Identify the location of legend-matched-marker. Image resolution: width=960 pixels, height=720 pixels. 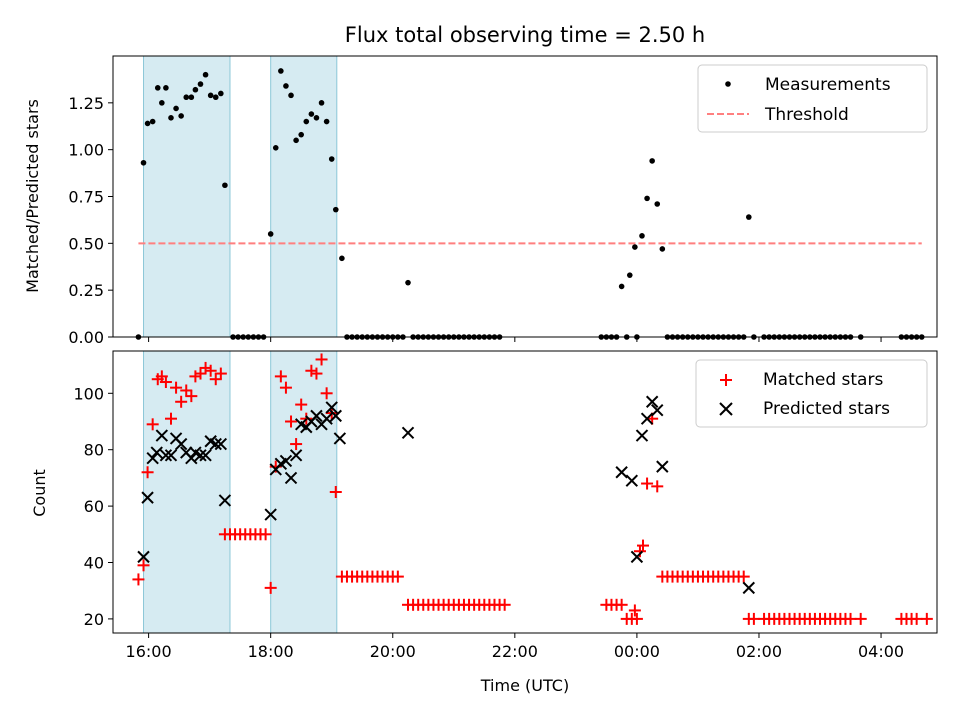
(726, 380).